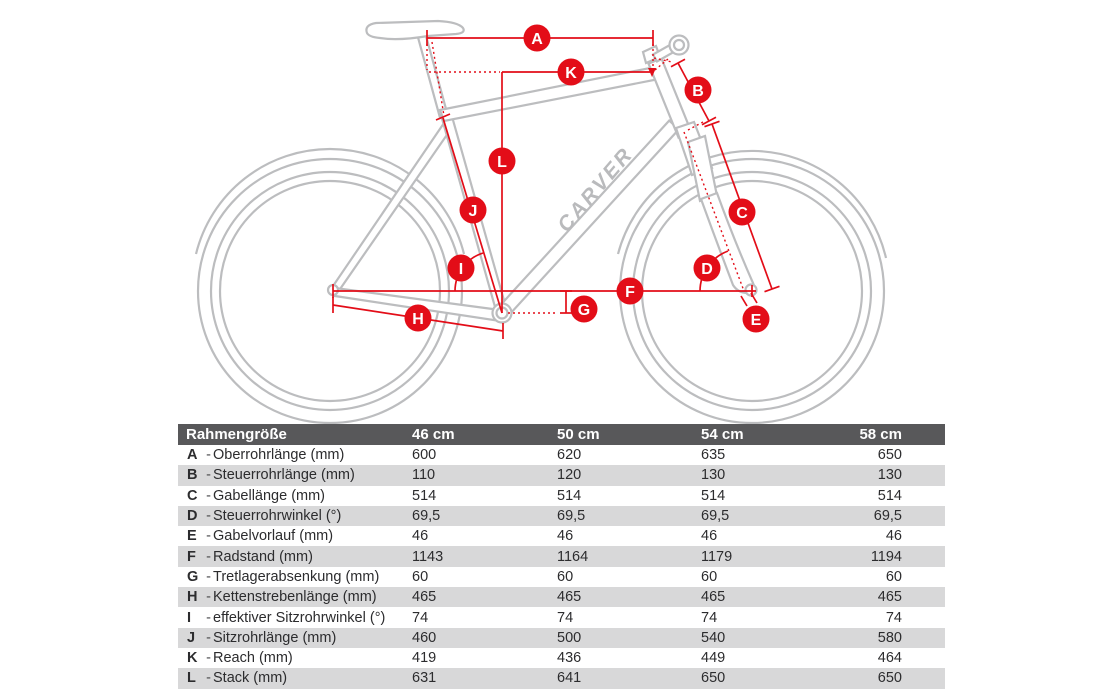  I want to click on value-58: 465, so click(889, 597).